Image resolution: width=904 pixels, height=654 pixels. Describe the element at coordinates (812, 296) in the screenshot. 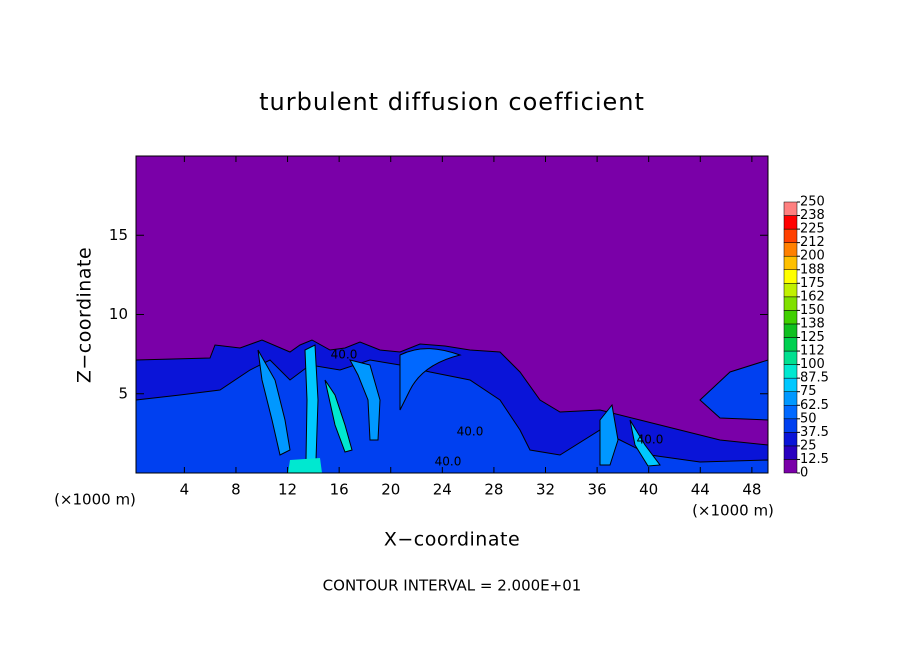

I see `colorbar-label: 162` at that location.